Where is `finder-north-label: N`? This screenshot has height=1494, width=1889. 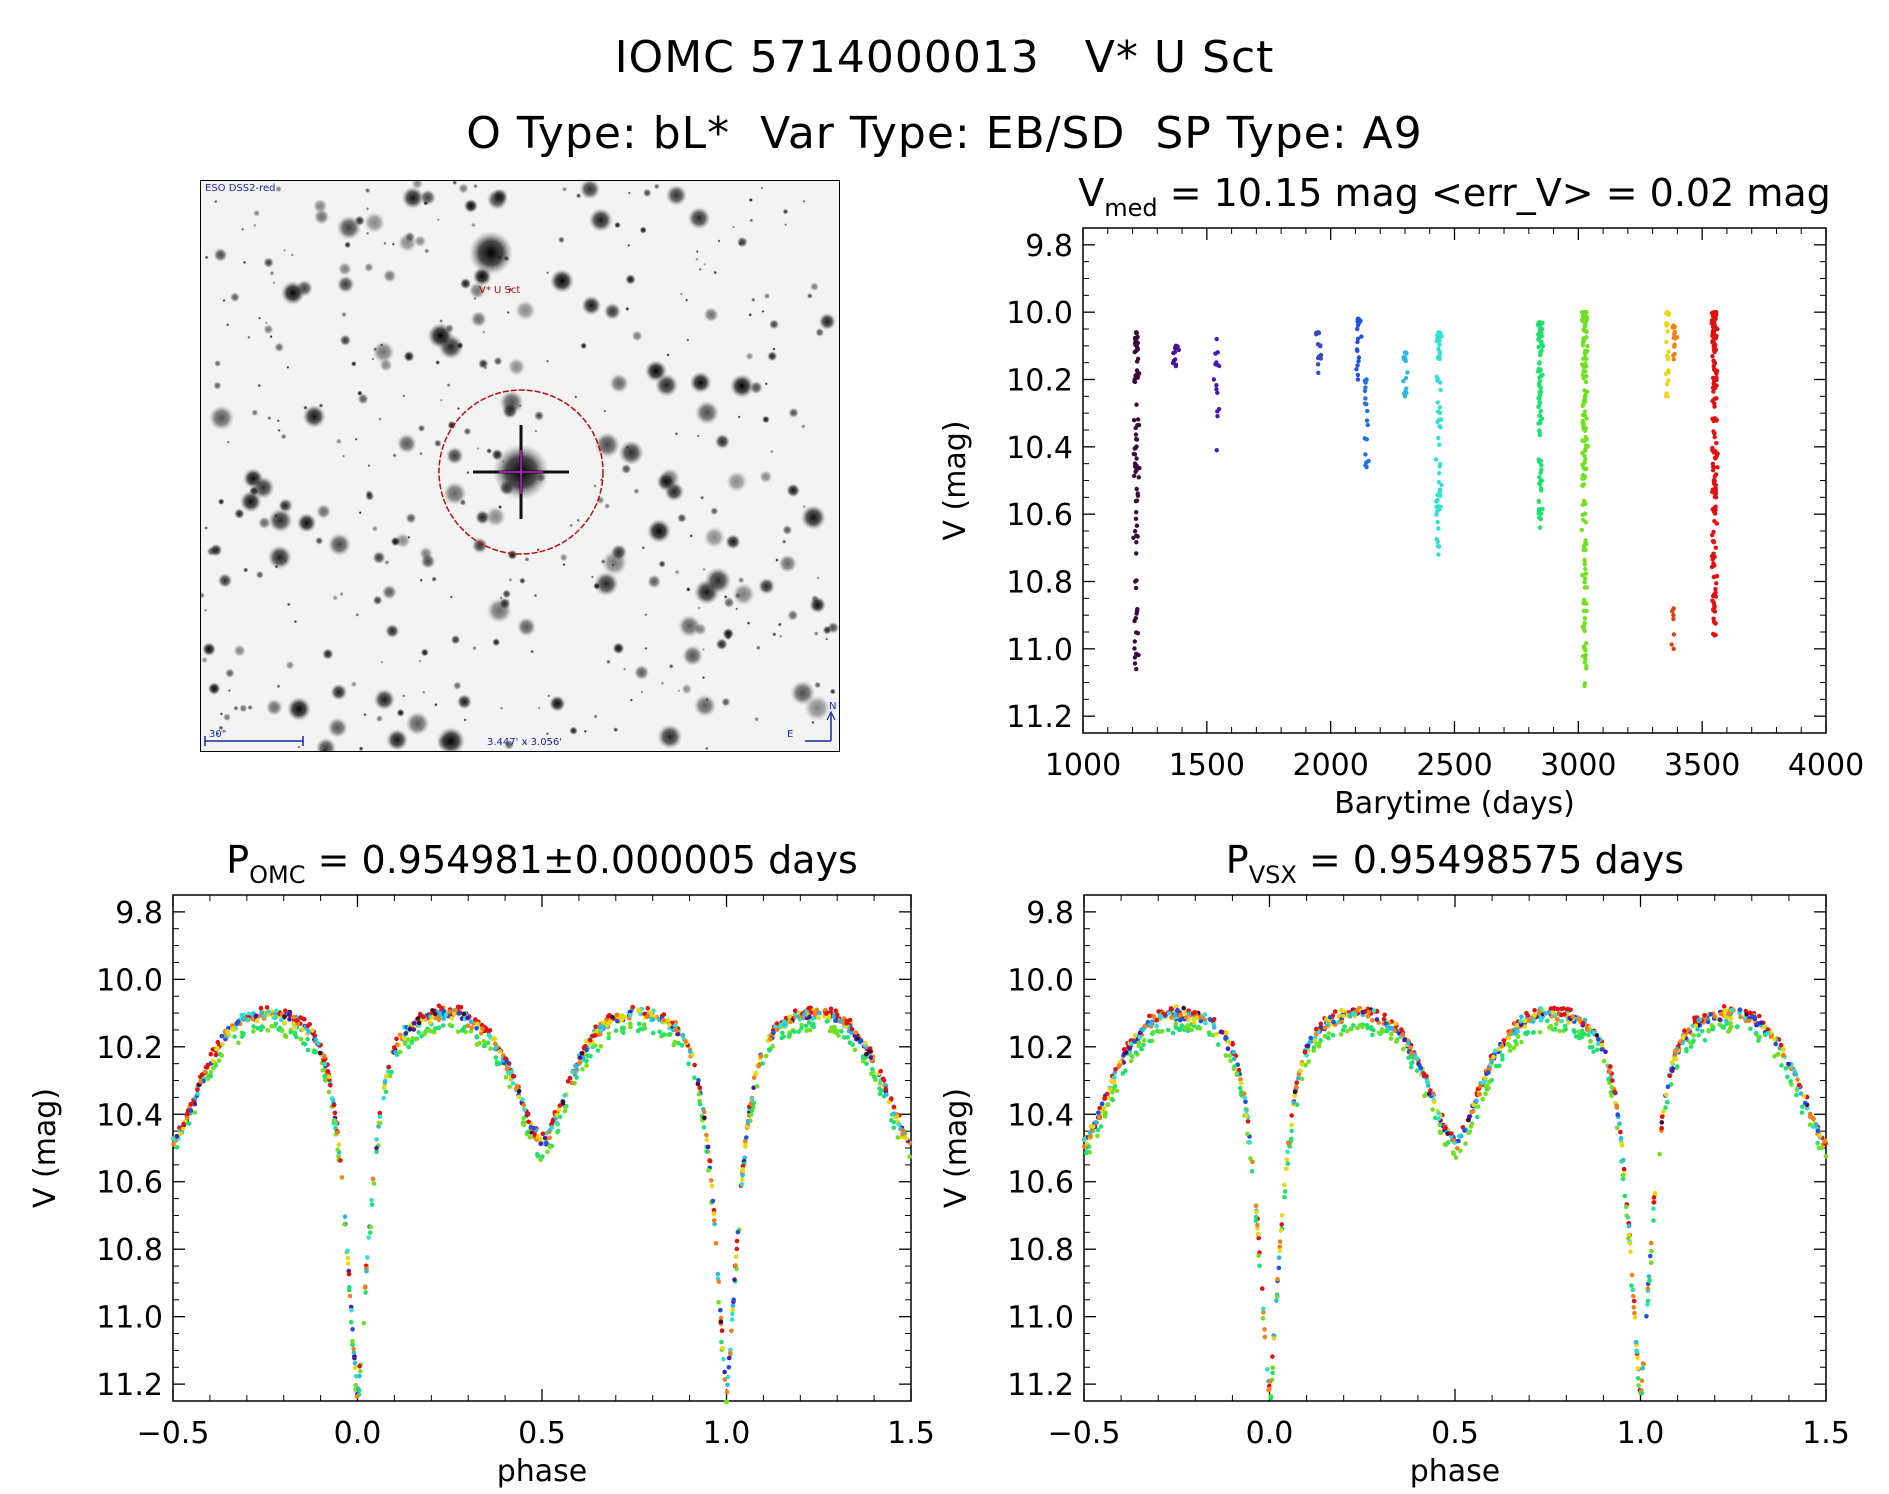
finder-north-label: N is located at coordinates (833, 706).